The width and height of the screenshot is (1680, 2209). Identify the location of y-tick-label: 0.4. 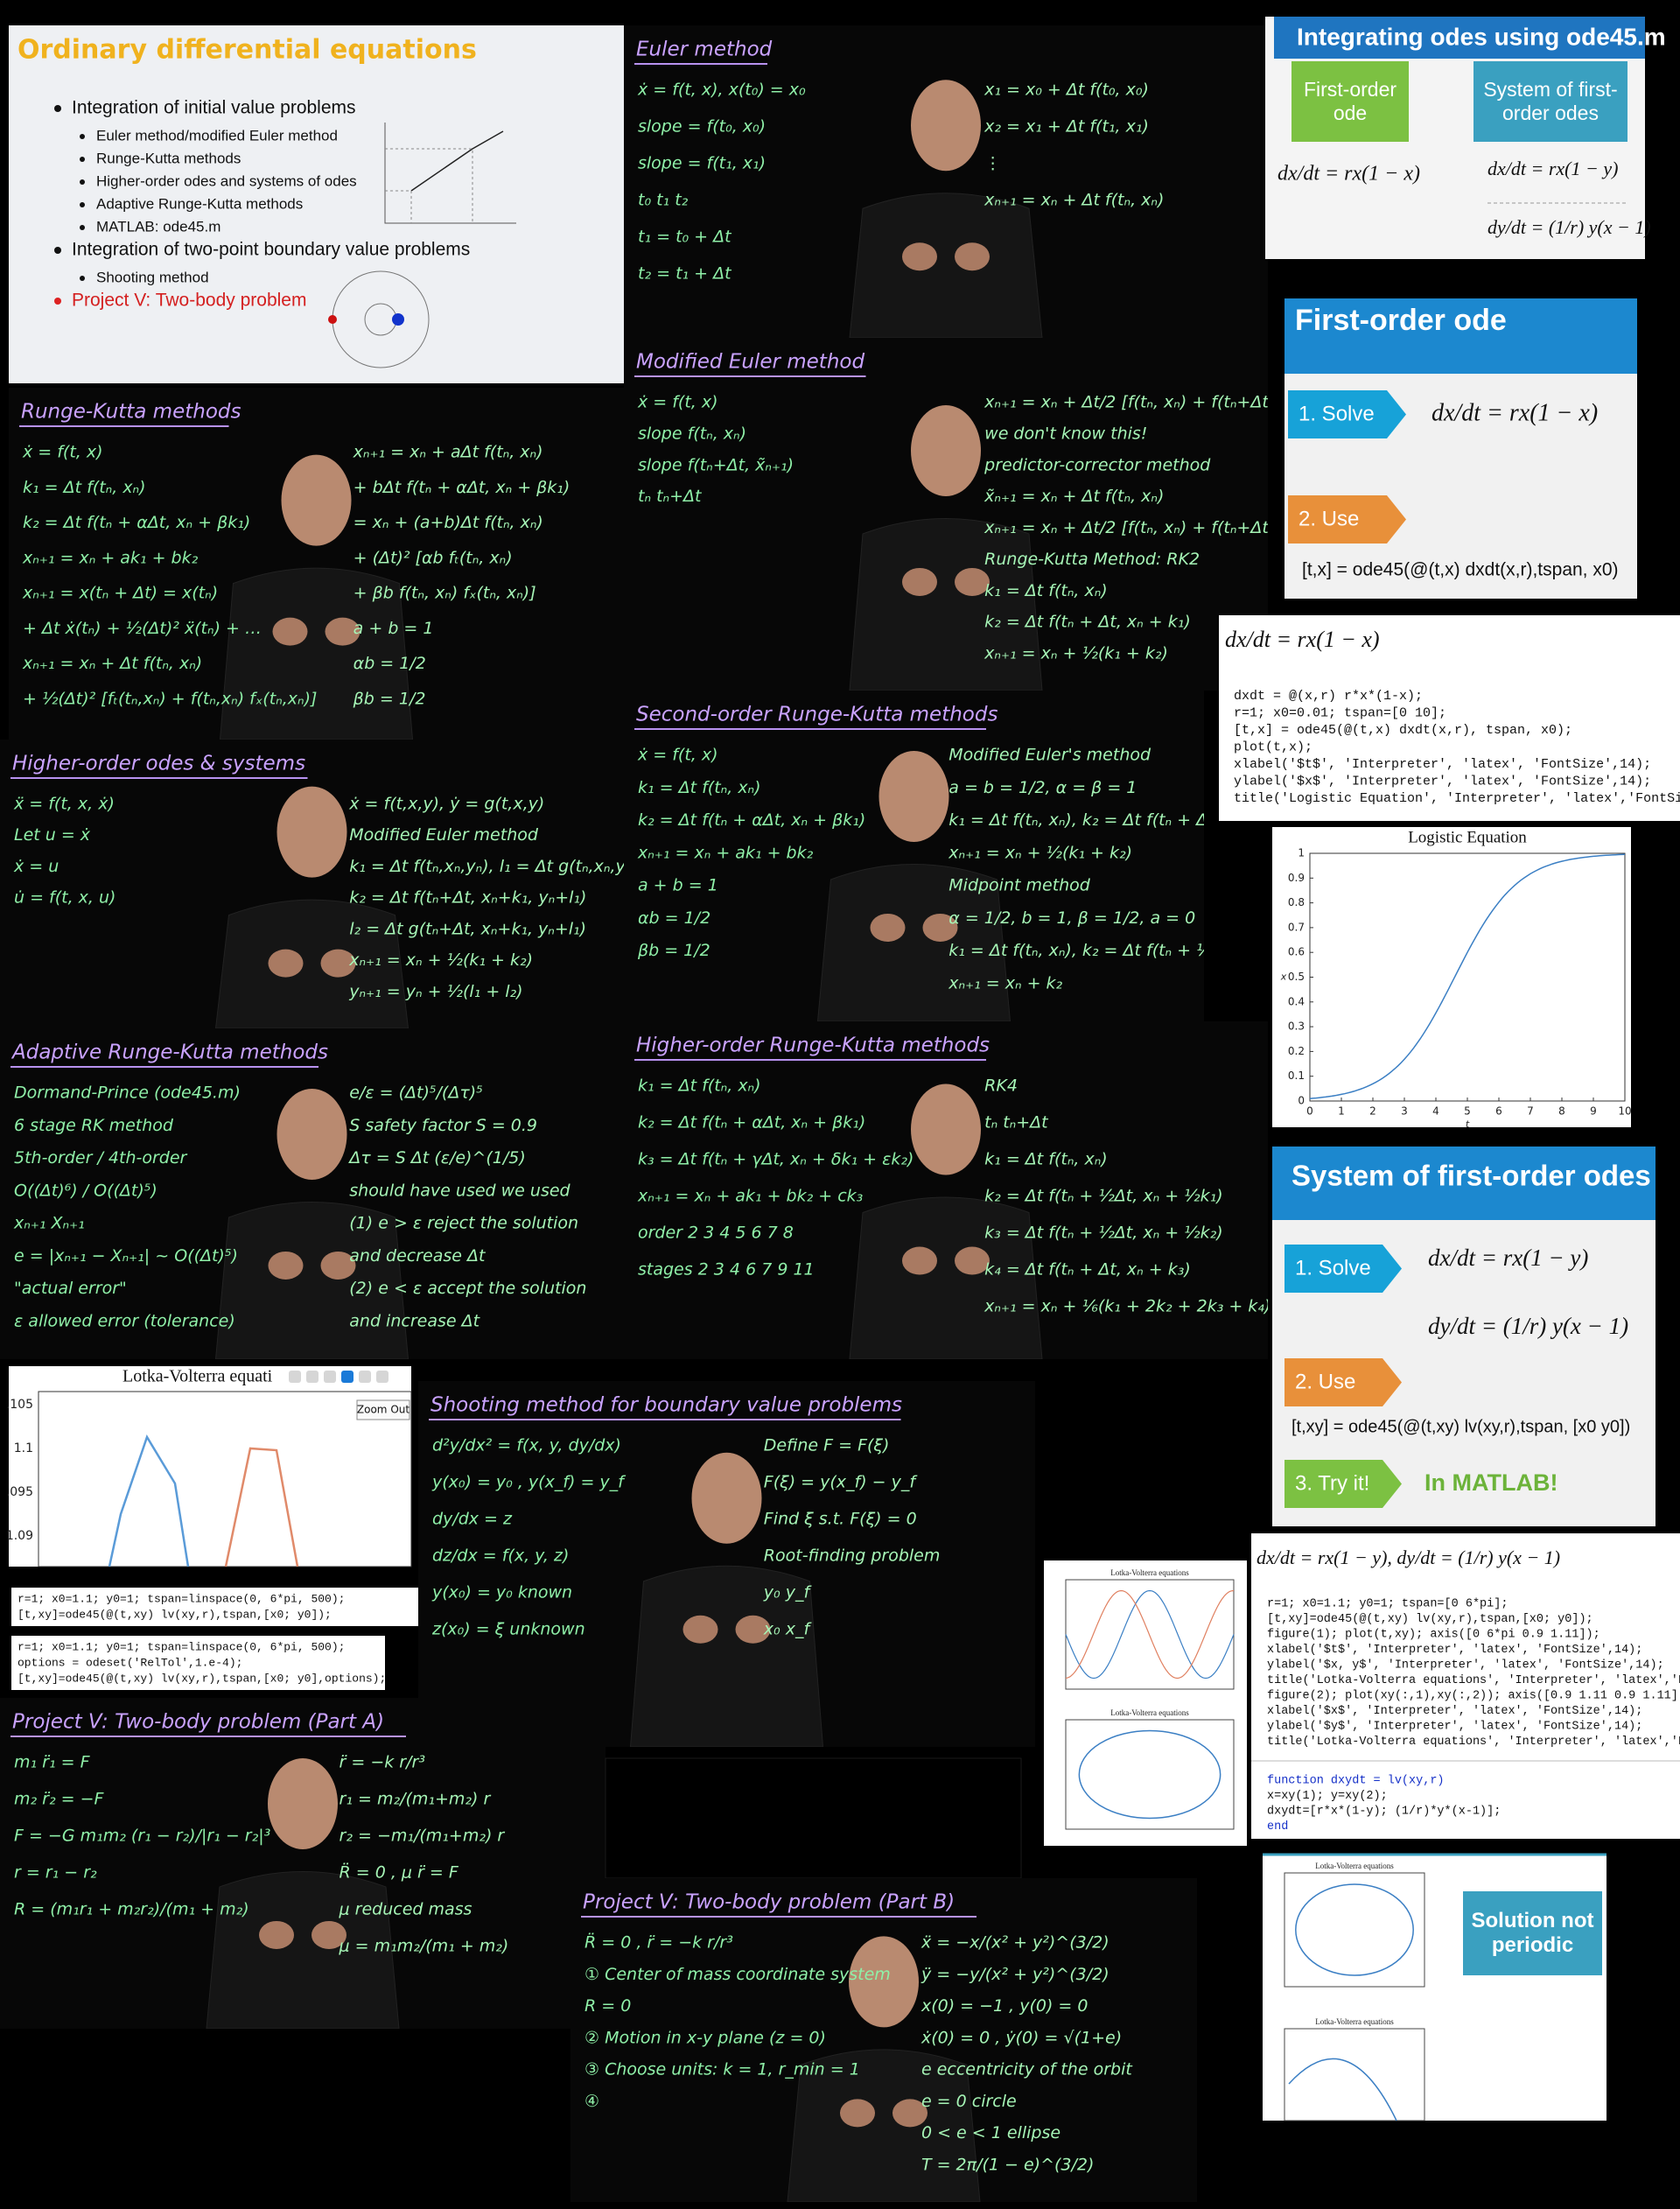
(1296, 1001).